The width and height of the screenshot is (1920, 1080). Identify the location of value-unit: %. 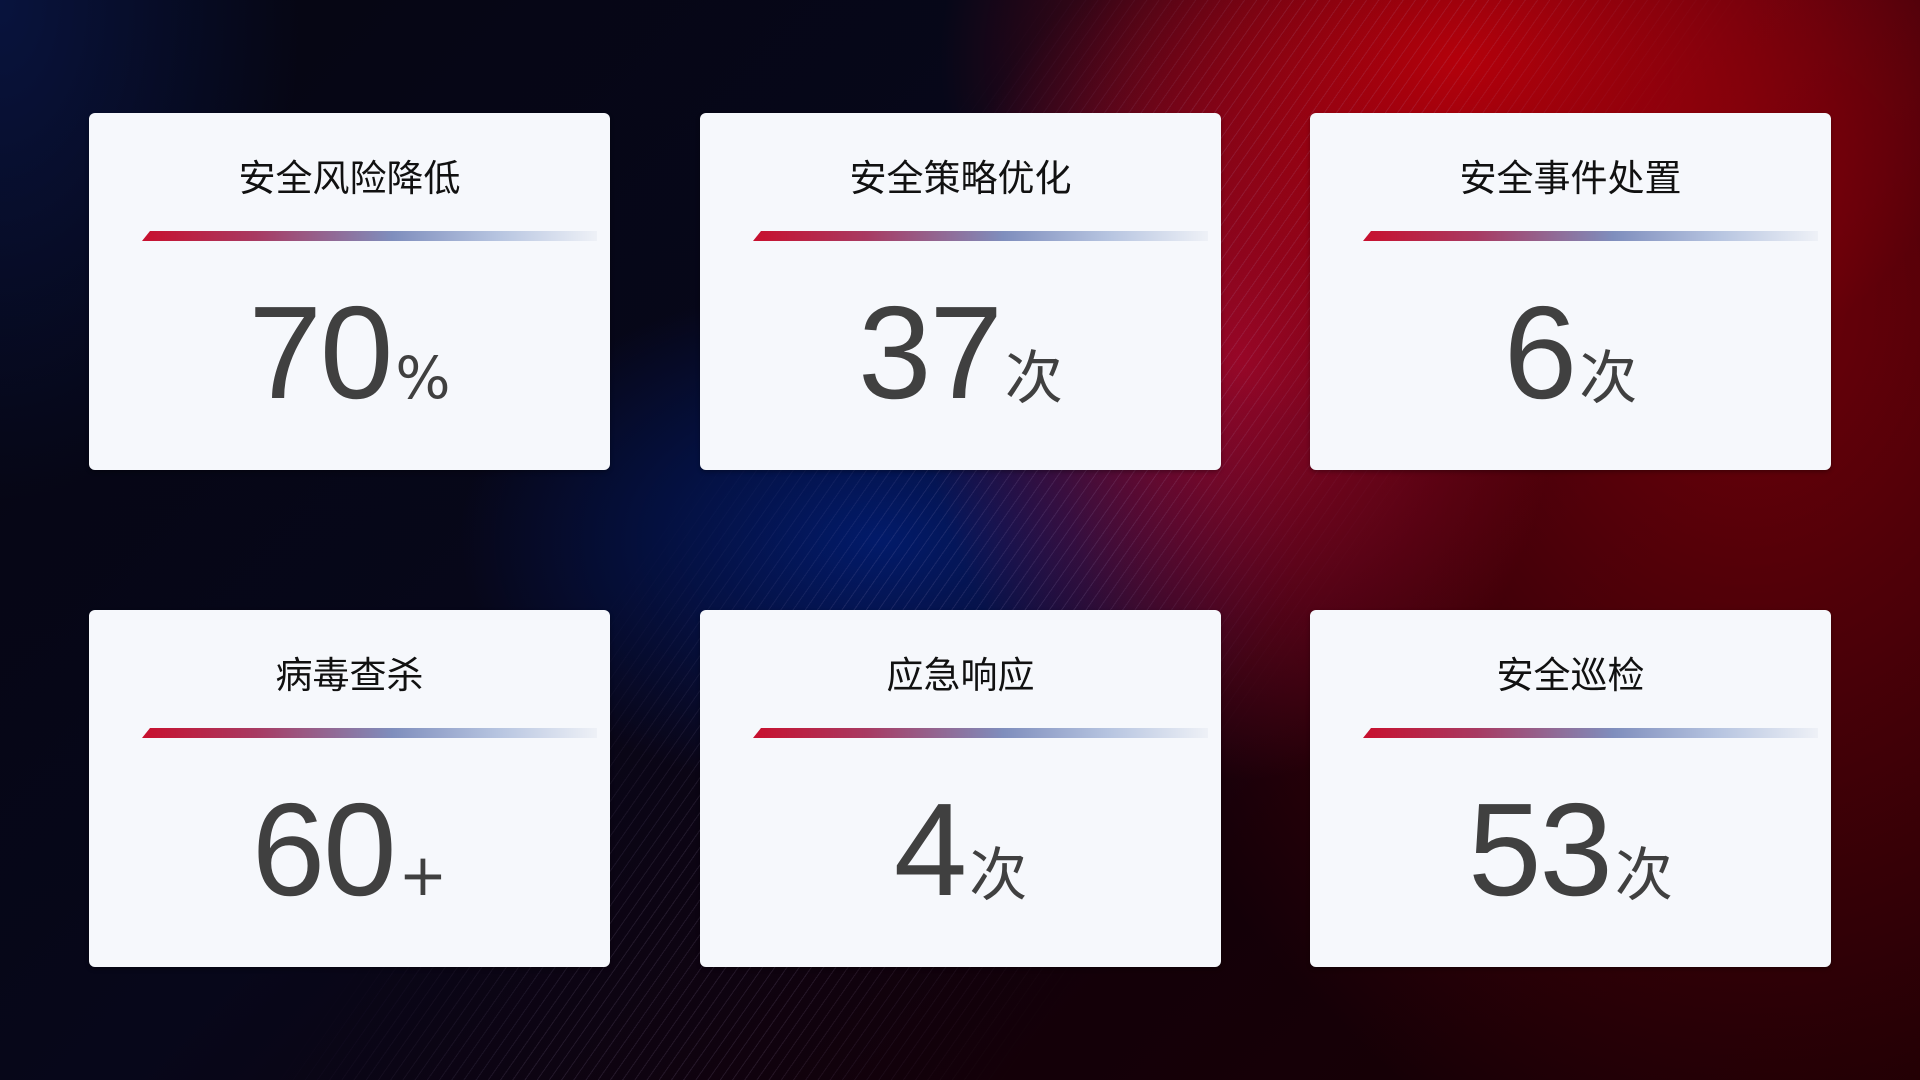
(423, 378).